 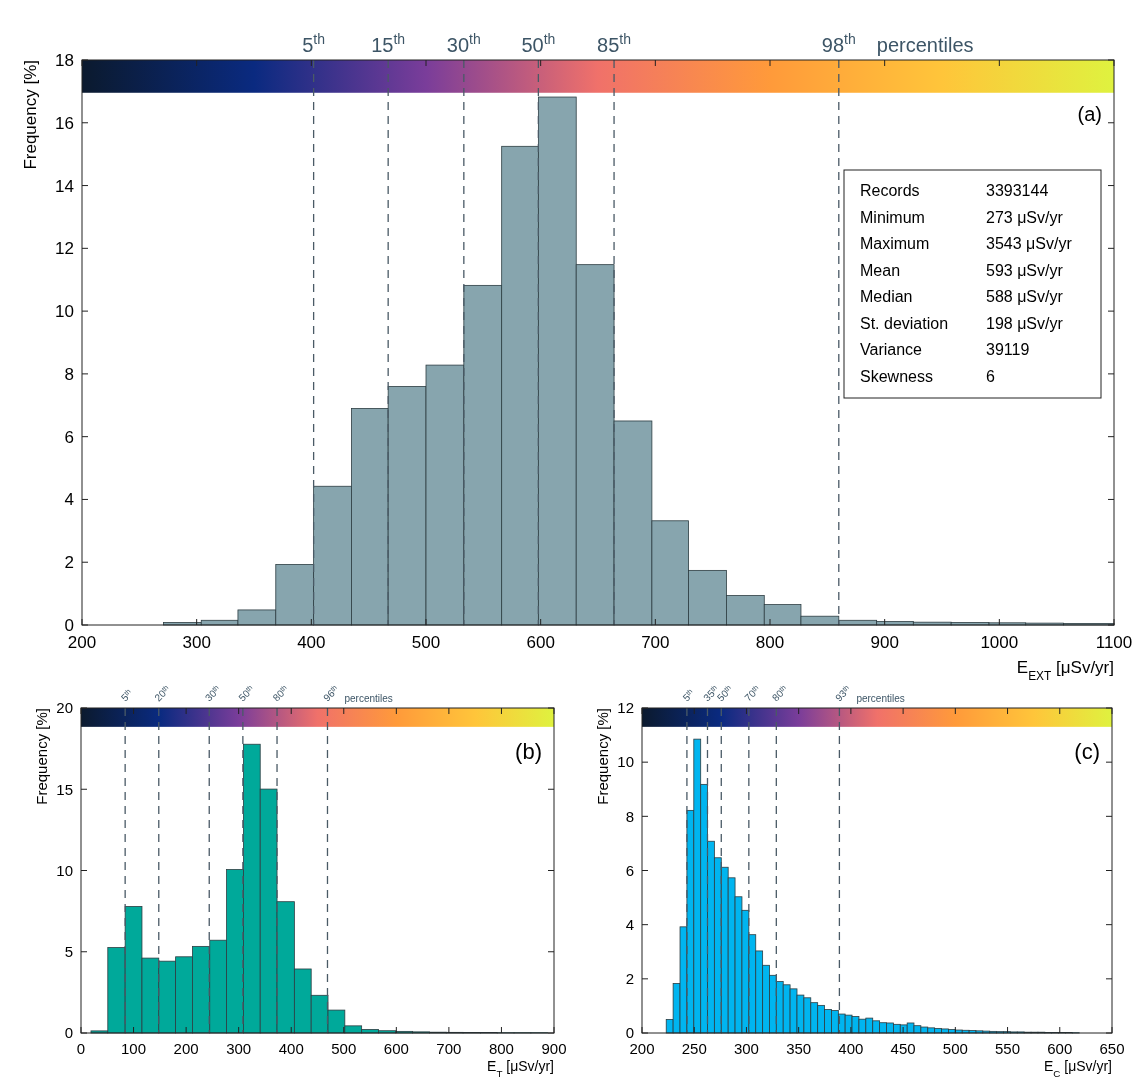 I want to click on x-tick-label: 1000, so click(x=999, y=642).